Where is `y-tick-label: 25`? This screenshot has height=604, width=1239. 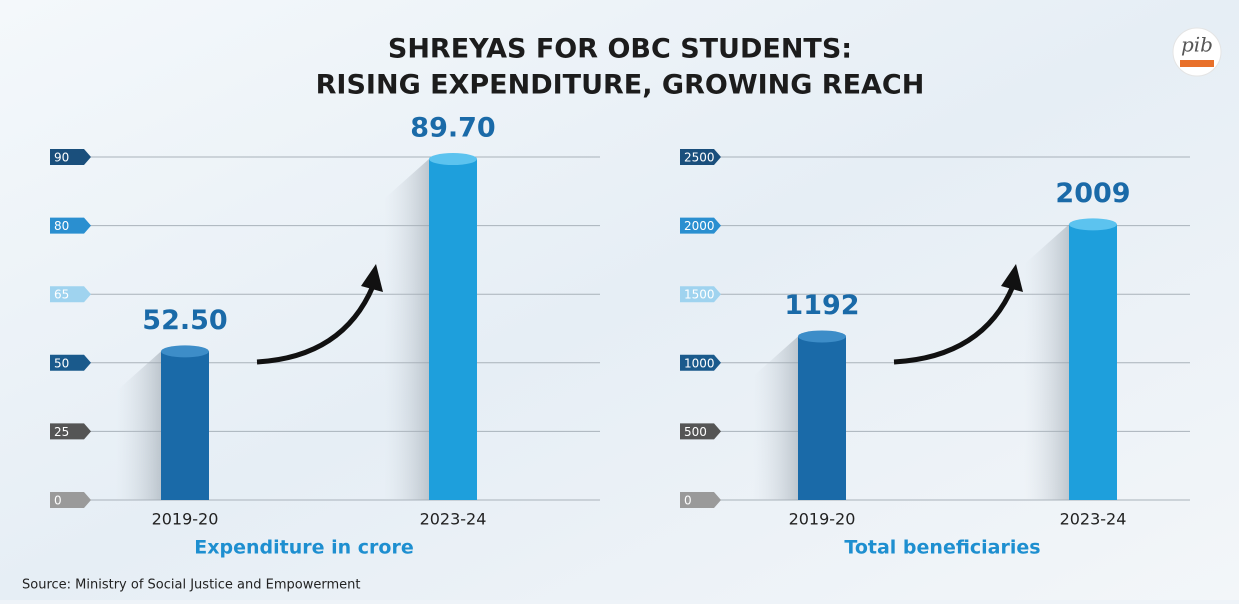
y-tick-label: 25 is located at coordinates (61, 432).